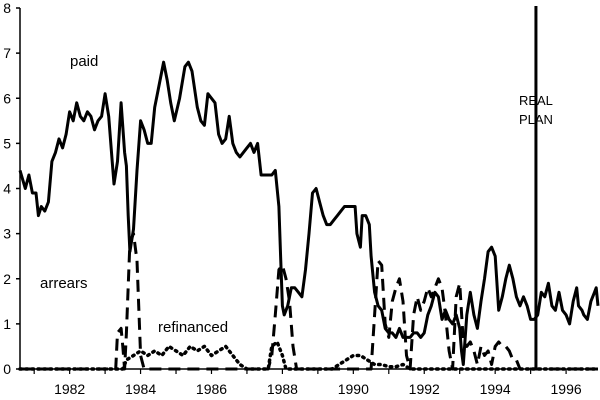  What do you see at coordinates (12, 188) in the screenshot?
I see `y-axis: 0 1 2 3 4 5 6 7 8` at bounding box center [12, 188].